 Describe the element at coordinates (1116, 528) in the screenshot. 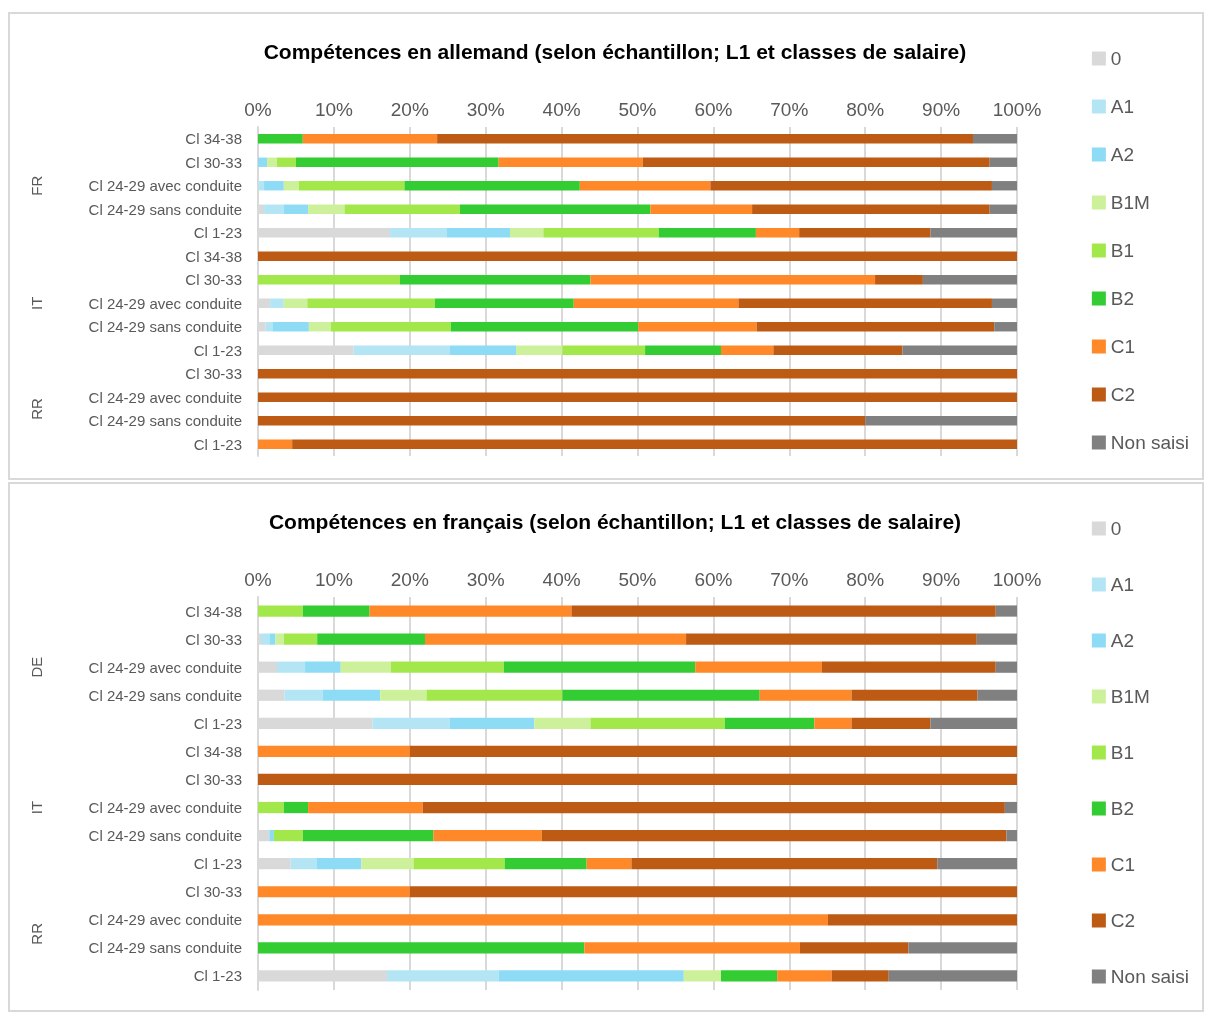

I see `legend-label: 0` at that location.